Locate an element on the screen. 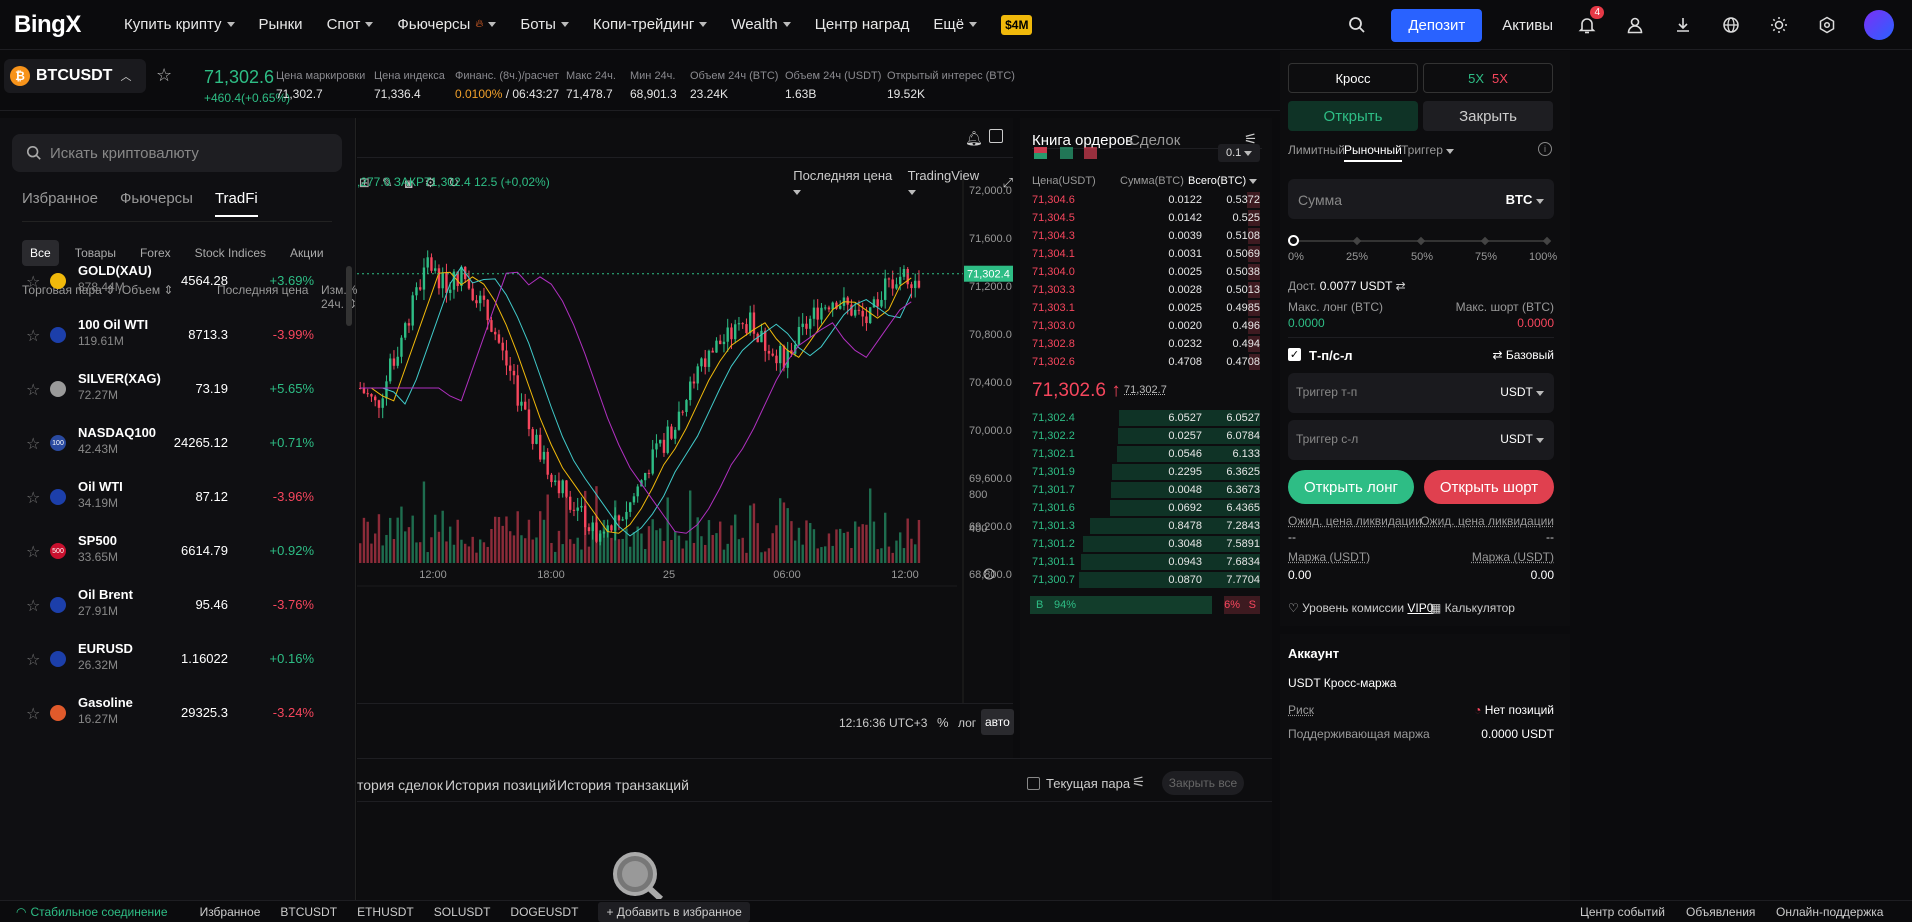  online-support: Онлайн-поддержка is located at coordinates (1830, 911).